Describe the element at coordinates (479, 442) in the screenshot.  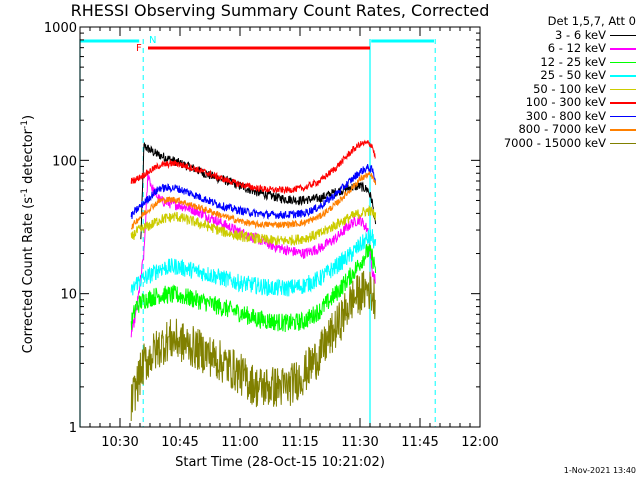
I see `x-tick-label-6: 12:00` at that location.